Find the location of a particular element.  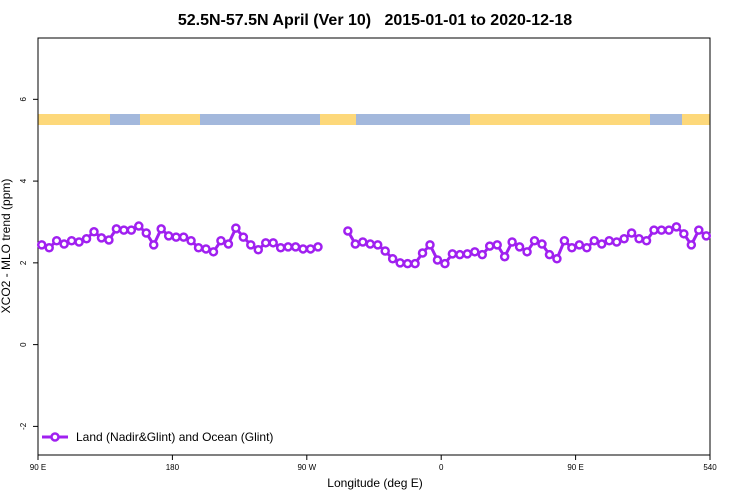

x-tick-label: 90 W is located at coordinates (306, 467).